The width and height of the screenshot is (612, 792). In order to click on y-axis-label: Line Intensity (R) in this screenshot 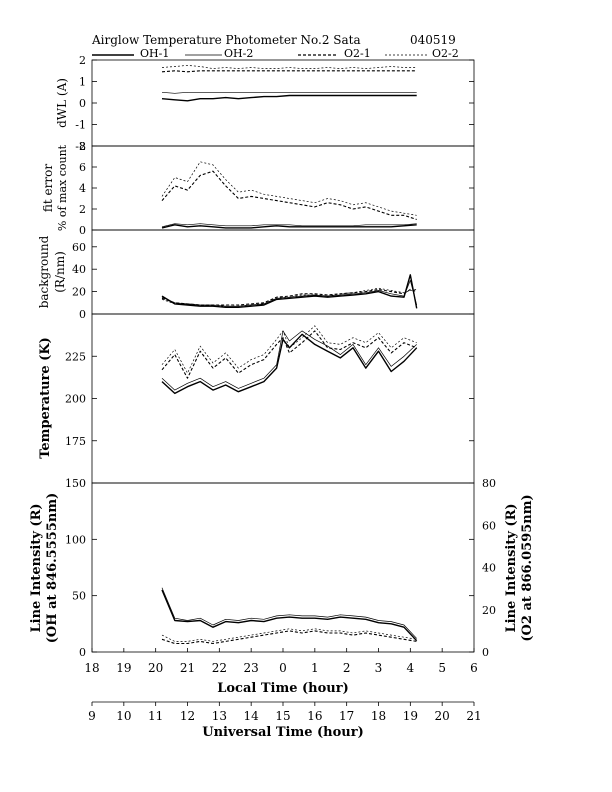, I will do `click(36, 567)`.